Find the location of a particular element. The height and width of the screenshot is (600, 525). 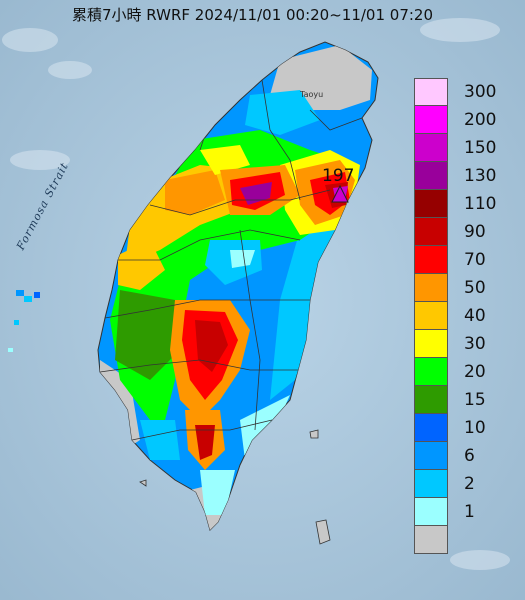

legend-label: 200 is located at coordinates (480, 120).